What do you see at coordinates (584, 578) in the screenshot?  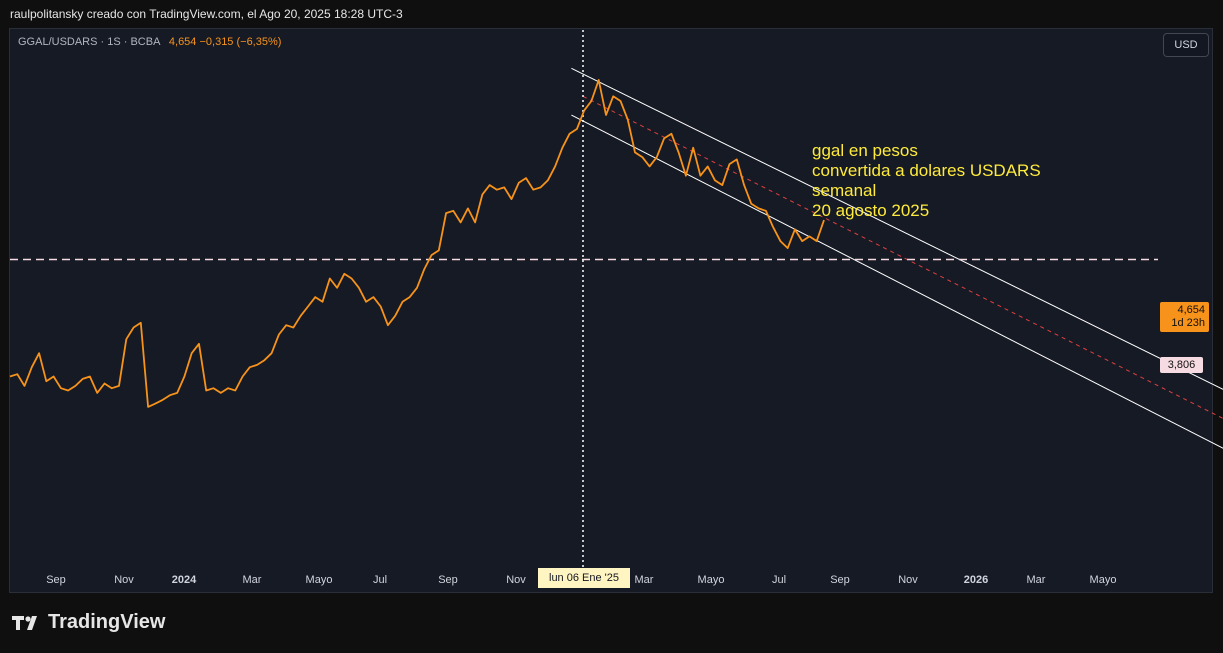 I see `crosshair-date-label: lun 06 Ene '25` at bounding box center [584, 578].